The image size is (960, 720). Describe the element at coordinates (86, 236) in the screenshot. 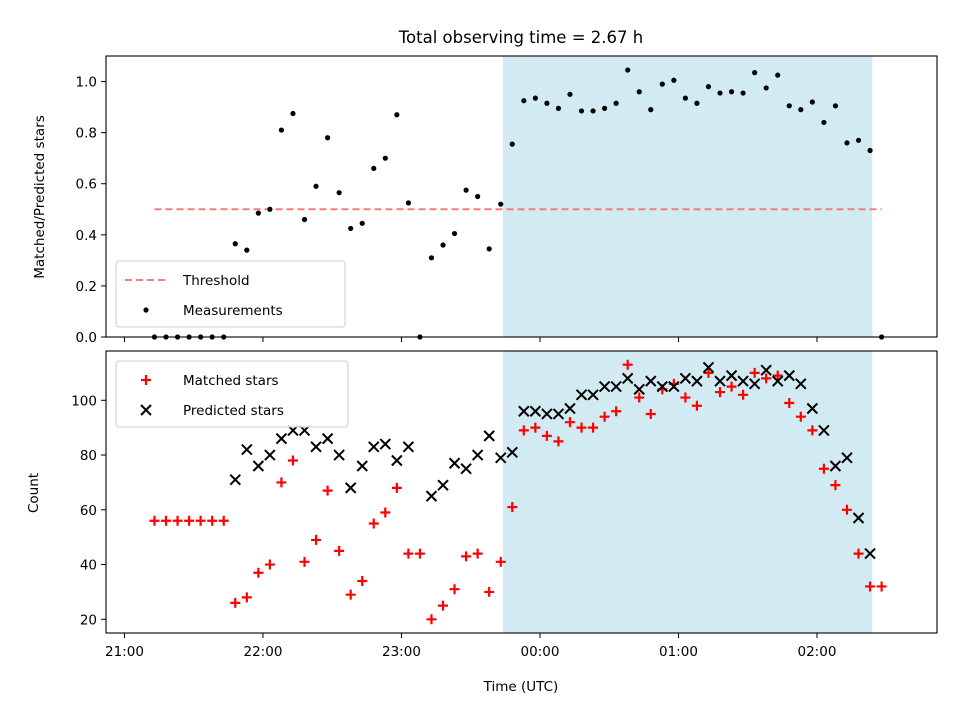

I see `top-y-tick-label: 0.4` at that location.